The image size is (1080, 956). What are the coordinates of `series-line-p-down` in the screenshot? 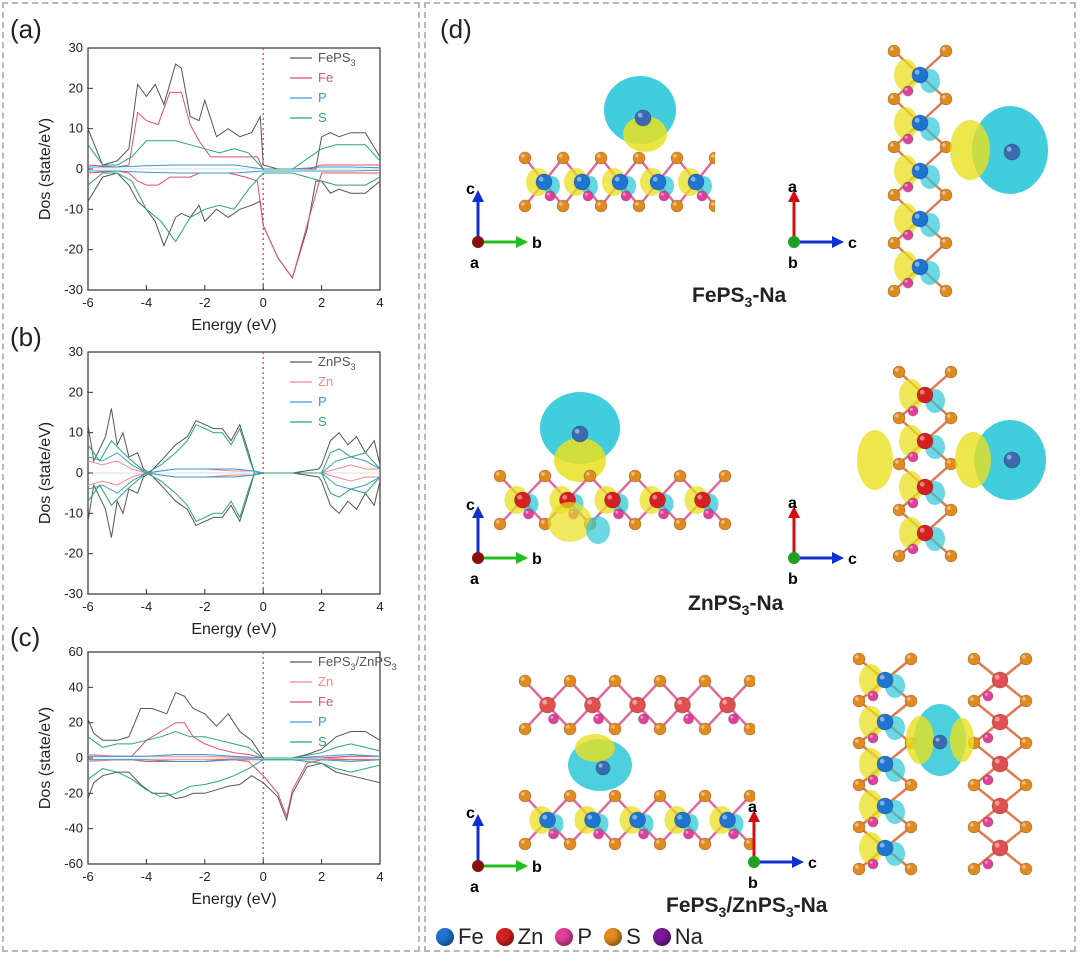 It's located at (234, 483).